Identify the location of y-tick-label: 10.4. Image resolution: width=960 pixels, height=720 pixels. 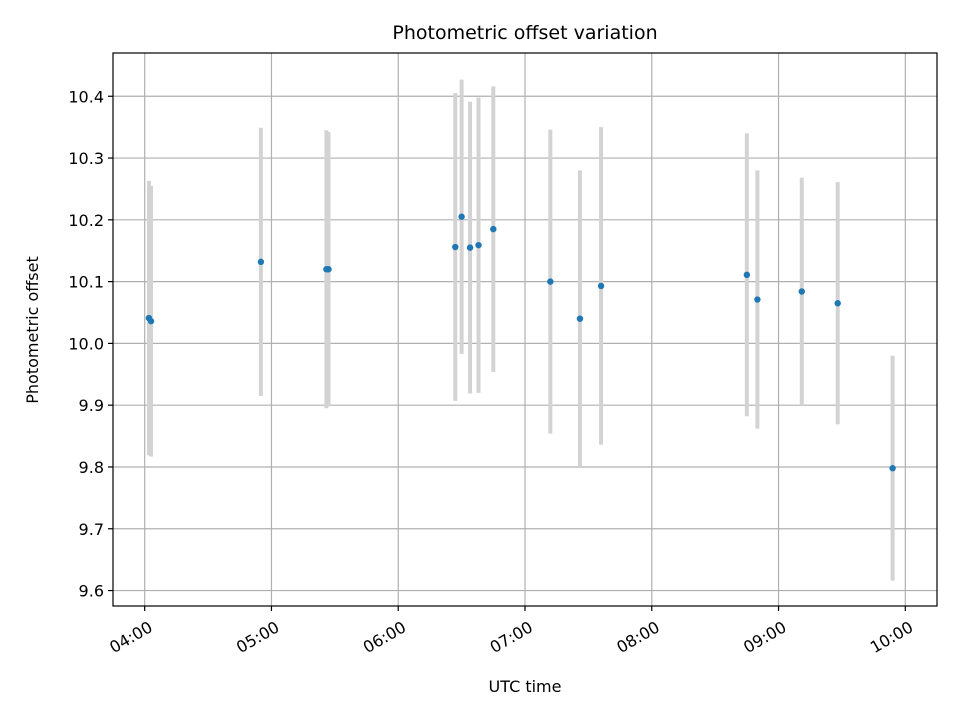
(86, 96).